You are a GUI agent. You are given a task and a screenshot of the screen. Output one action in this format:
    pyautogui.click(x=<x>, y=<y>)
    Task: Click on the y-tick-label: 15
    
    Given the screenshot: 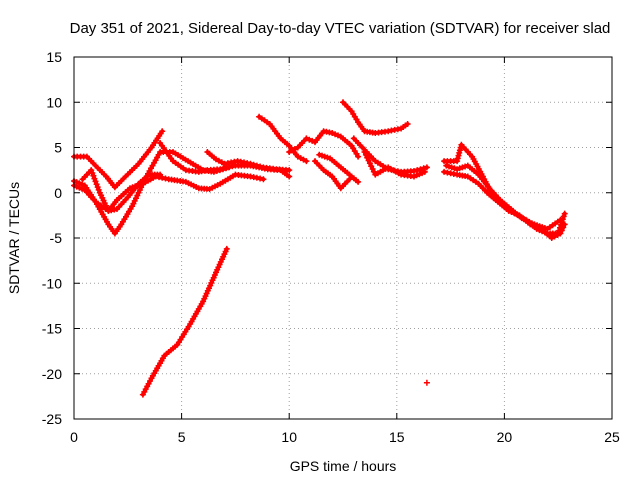 What is the action you would take?
    pyautogui.click(x=54, y=57)
    